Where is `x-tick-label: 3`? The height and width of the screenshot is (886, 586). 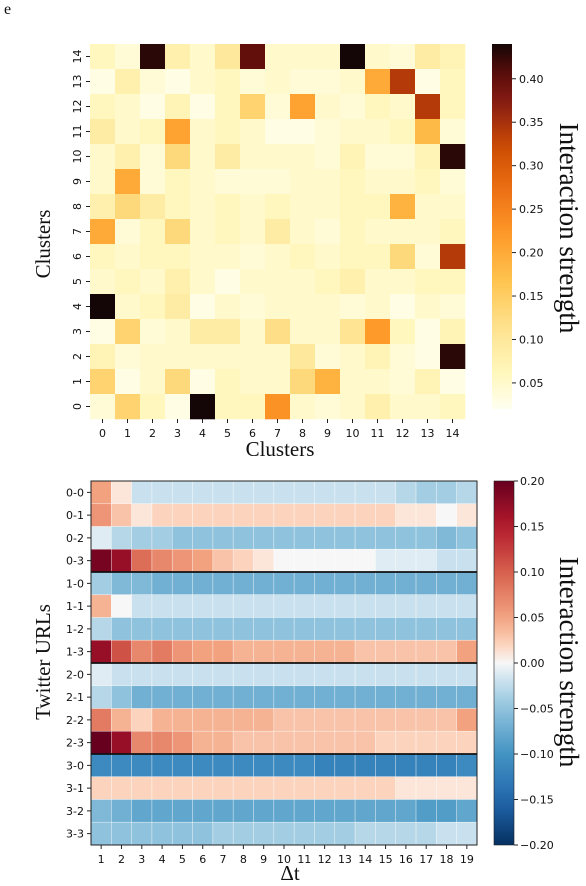
x-tick-label: 3 is located at coordinates (177, 433).